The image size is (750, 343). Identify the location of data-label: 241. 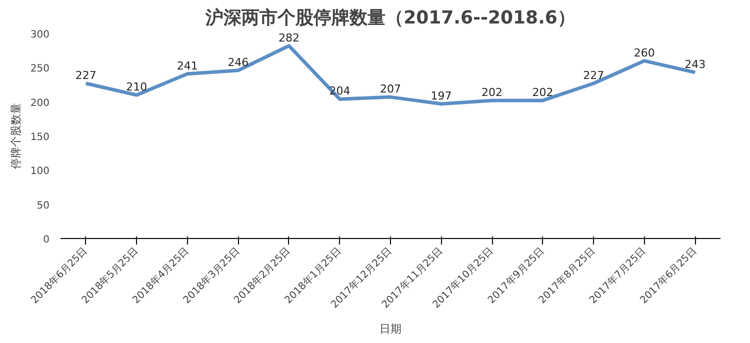
(187, 65).